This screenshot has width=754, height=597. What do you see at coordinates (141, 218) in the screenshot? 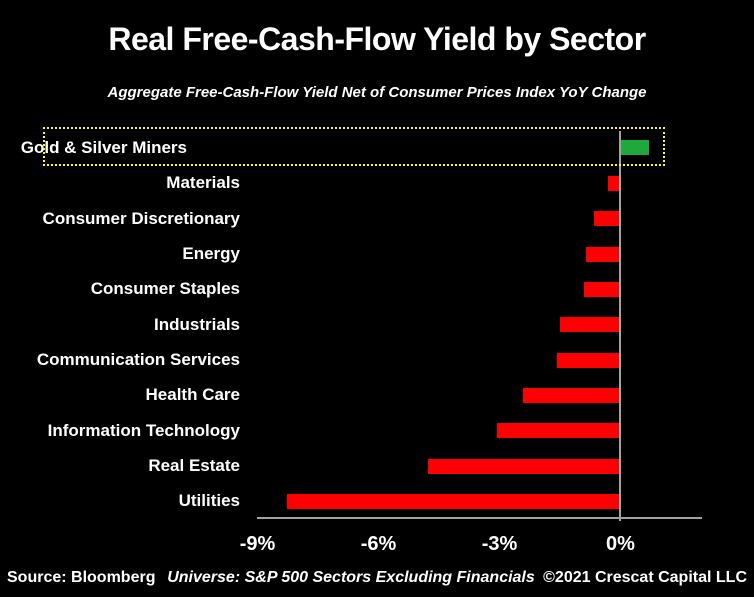
I see `category-label: Consumer Discretionary` at bounding box center [141, 218].